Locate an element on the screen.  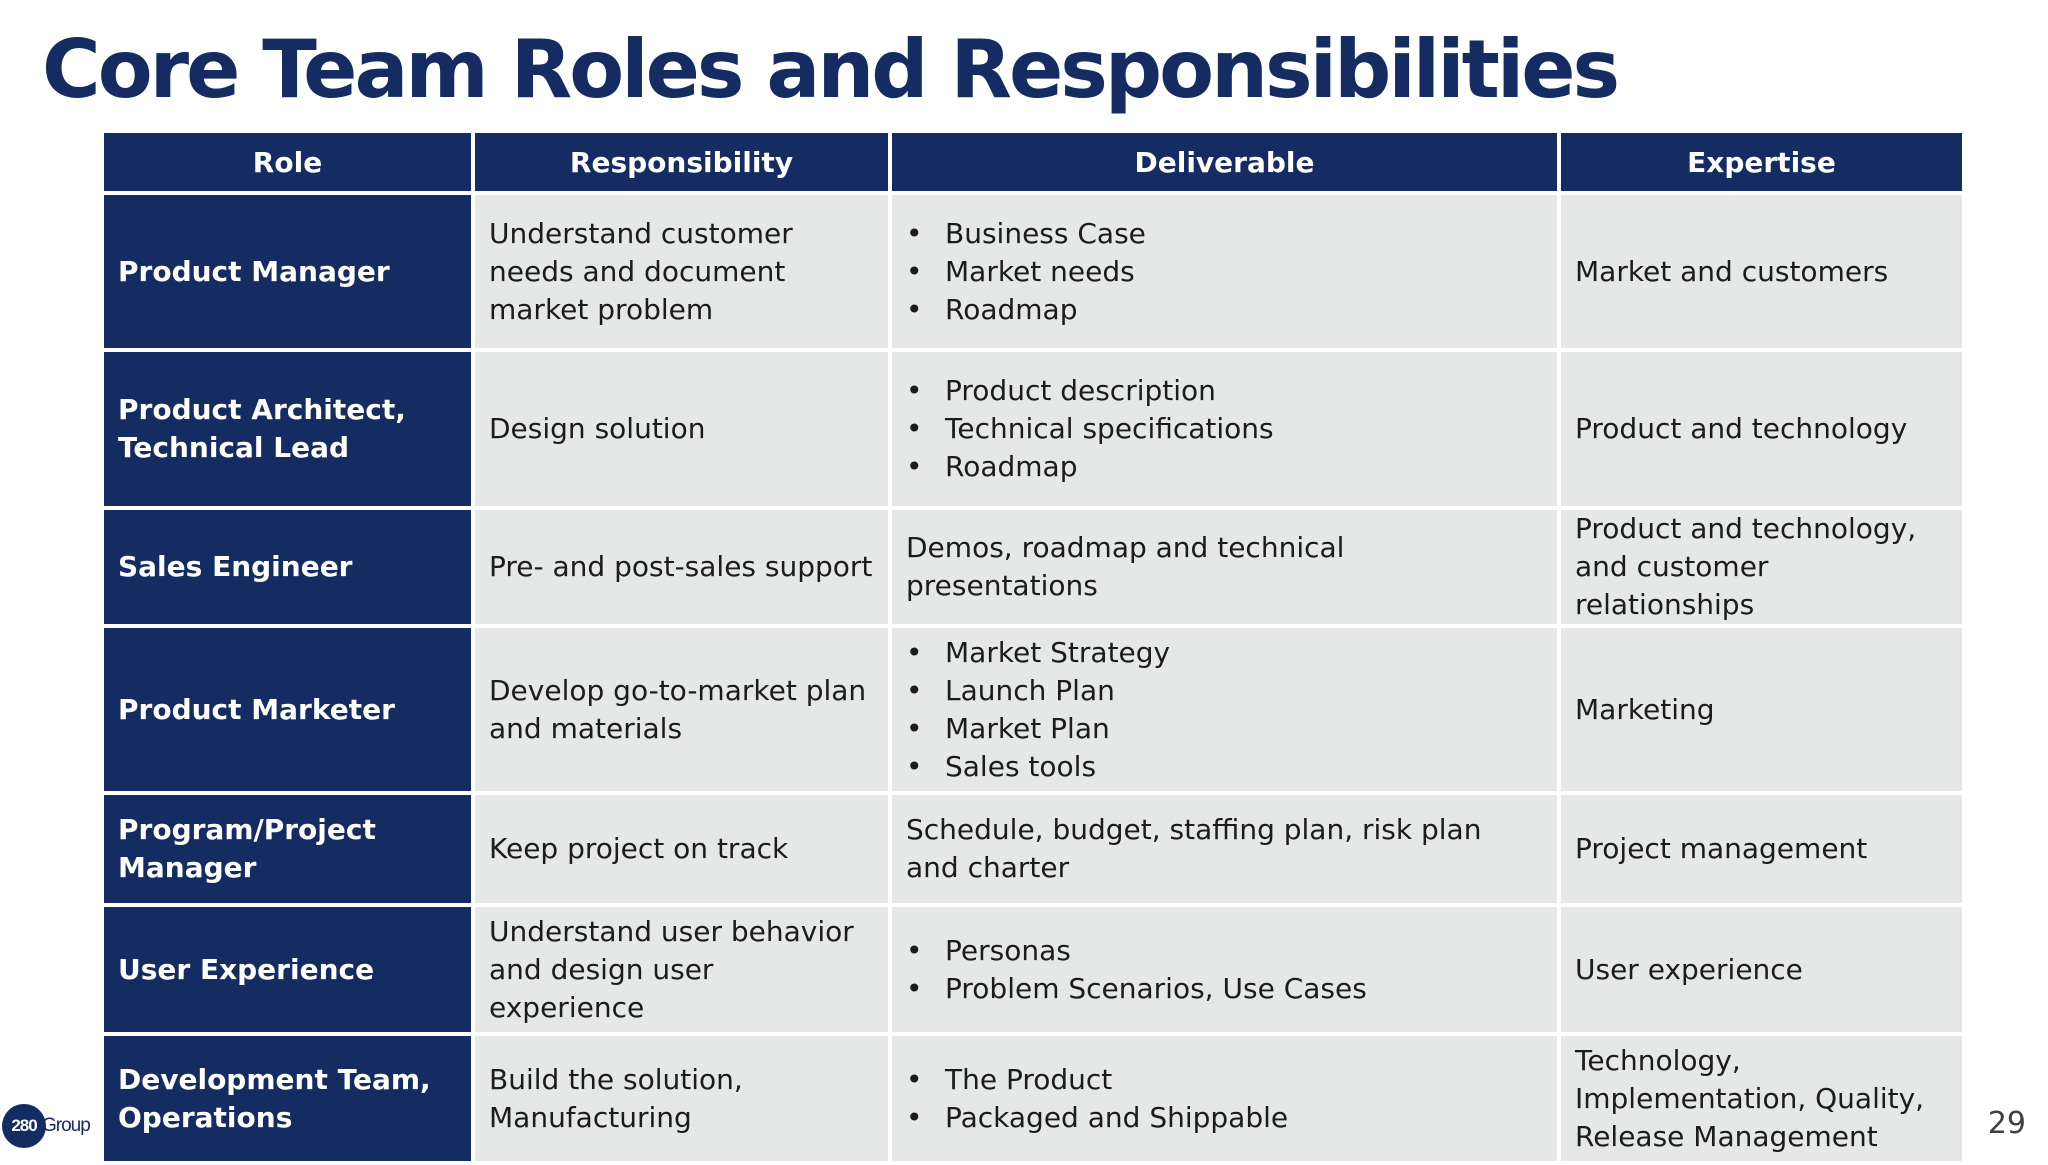
expertise-cell: Product and technology is located at coordinates (1761, 429).